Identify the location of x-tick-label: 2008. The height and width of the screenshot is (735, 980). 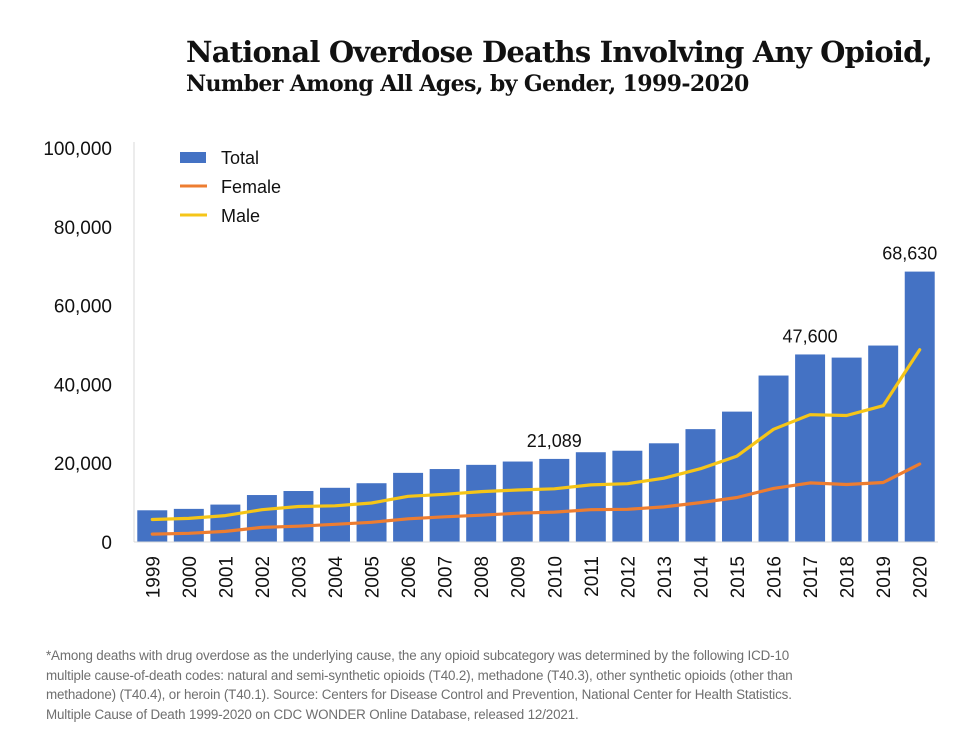
(482, 577).